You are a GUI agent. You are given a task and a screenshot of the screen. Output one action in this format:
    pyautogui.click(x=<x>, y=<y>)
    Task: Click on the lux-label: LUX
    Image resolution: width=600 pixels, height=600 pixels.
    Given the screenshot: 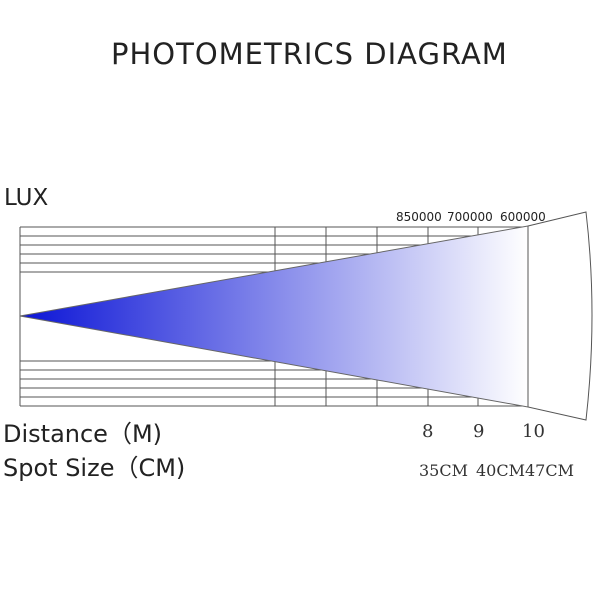 What is the action you would take?
    pyautogui.click(x=26, y=198)
    